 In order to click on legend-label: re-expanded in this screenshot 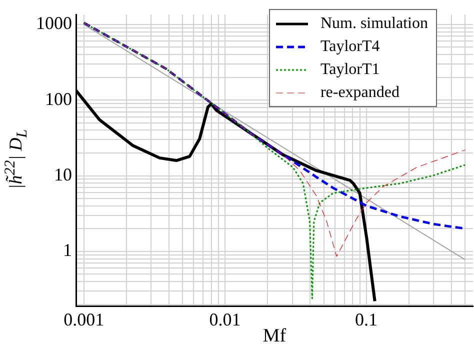, I will do `click(360, 93)`.